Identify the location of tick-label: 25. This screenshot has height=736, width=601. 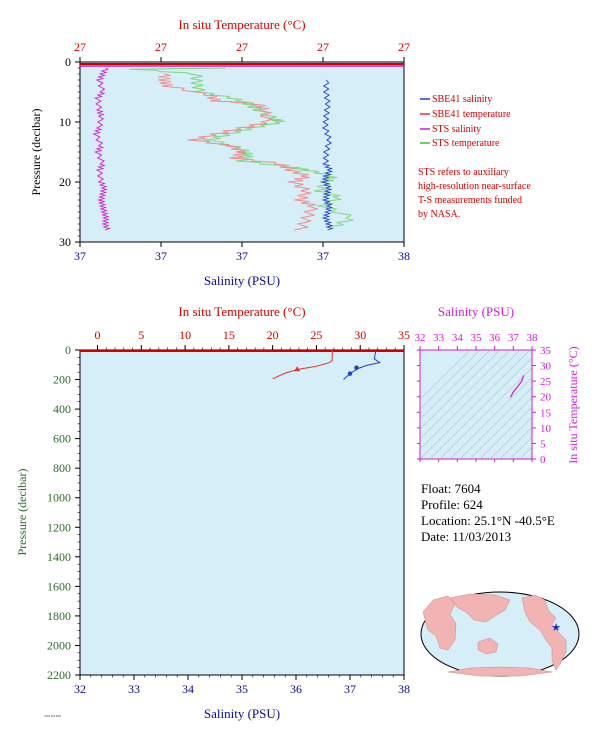
(316, 335).